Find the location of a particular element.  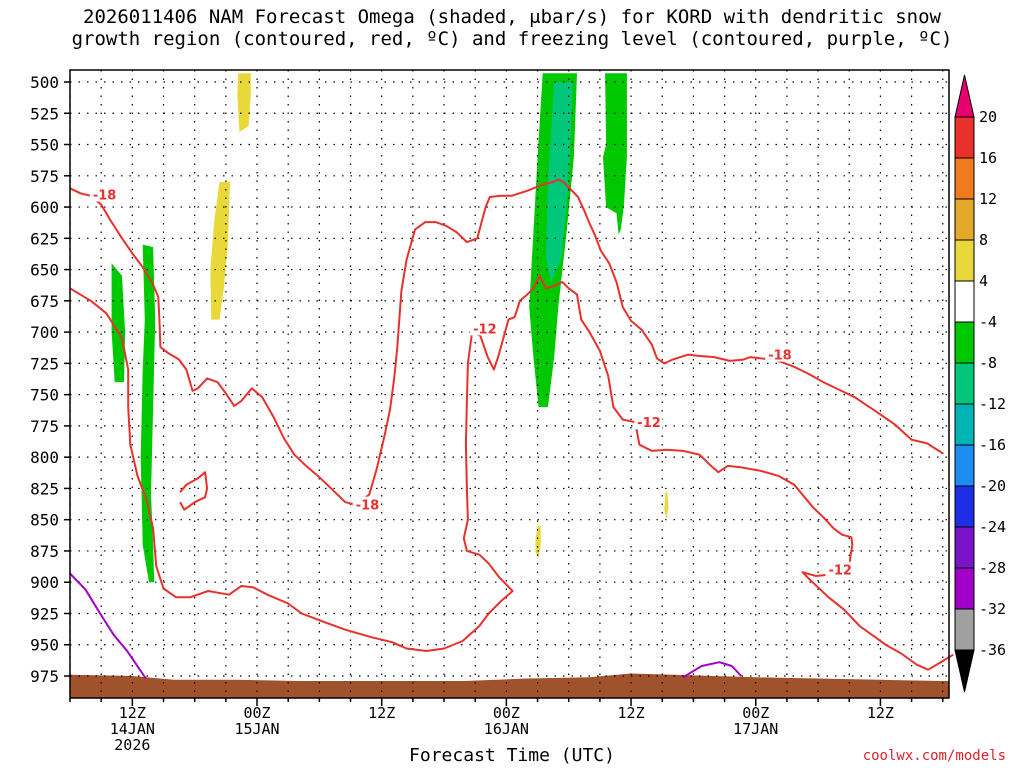

site-credit: coolwx.com/models is located at coordinates (934, 756).